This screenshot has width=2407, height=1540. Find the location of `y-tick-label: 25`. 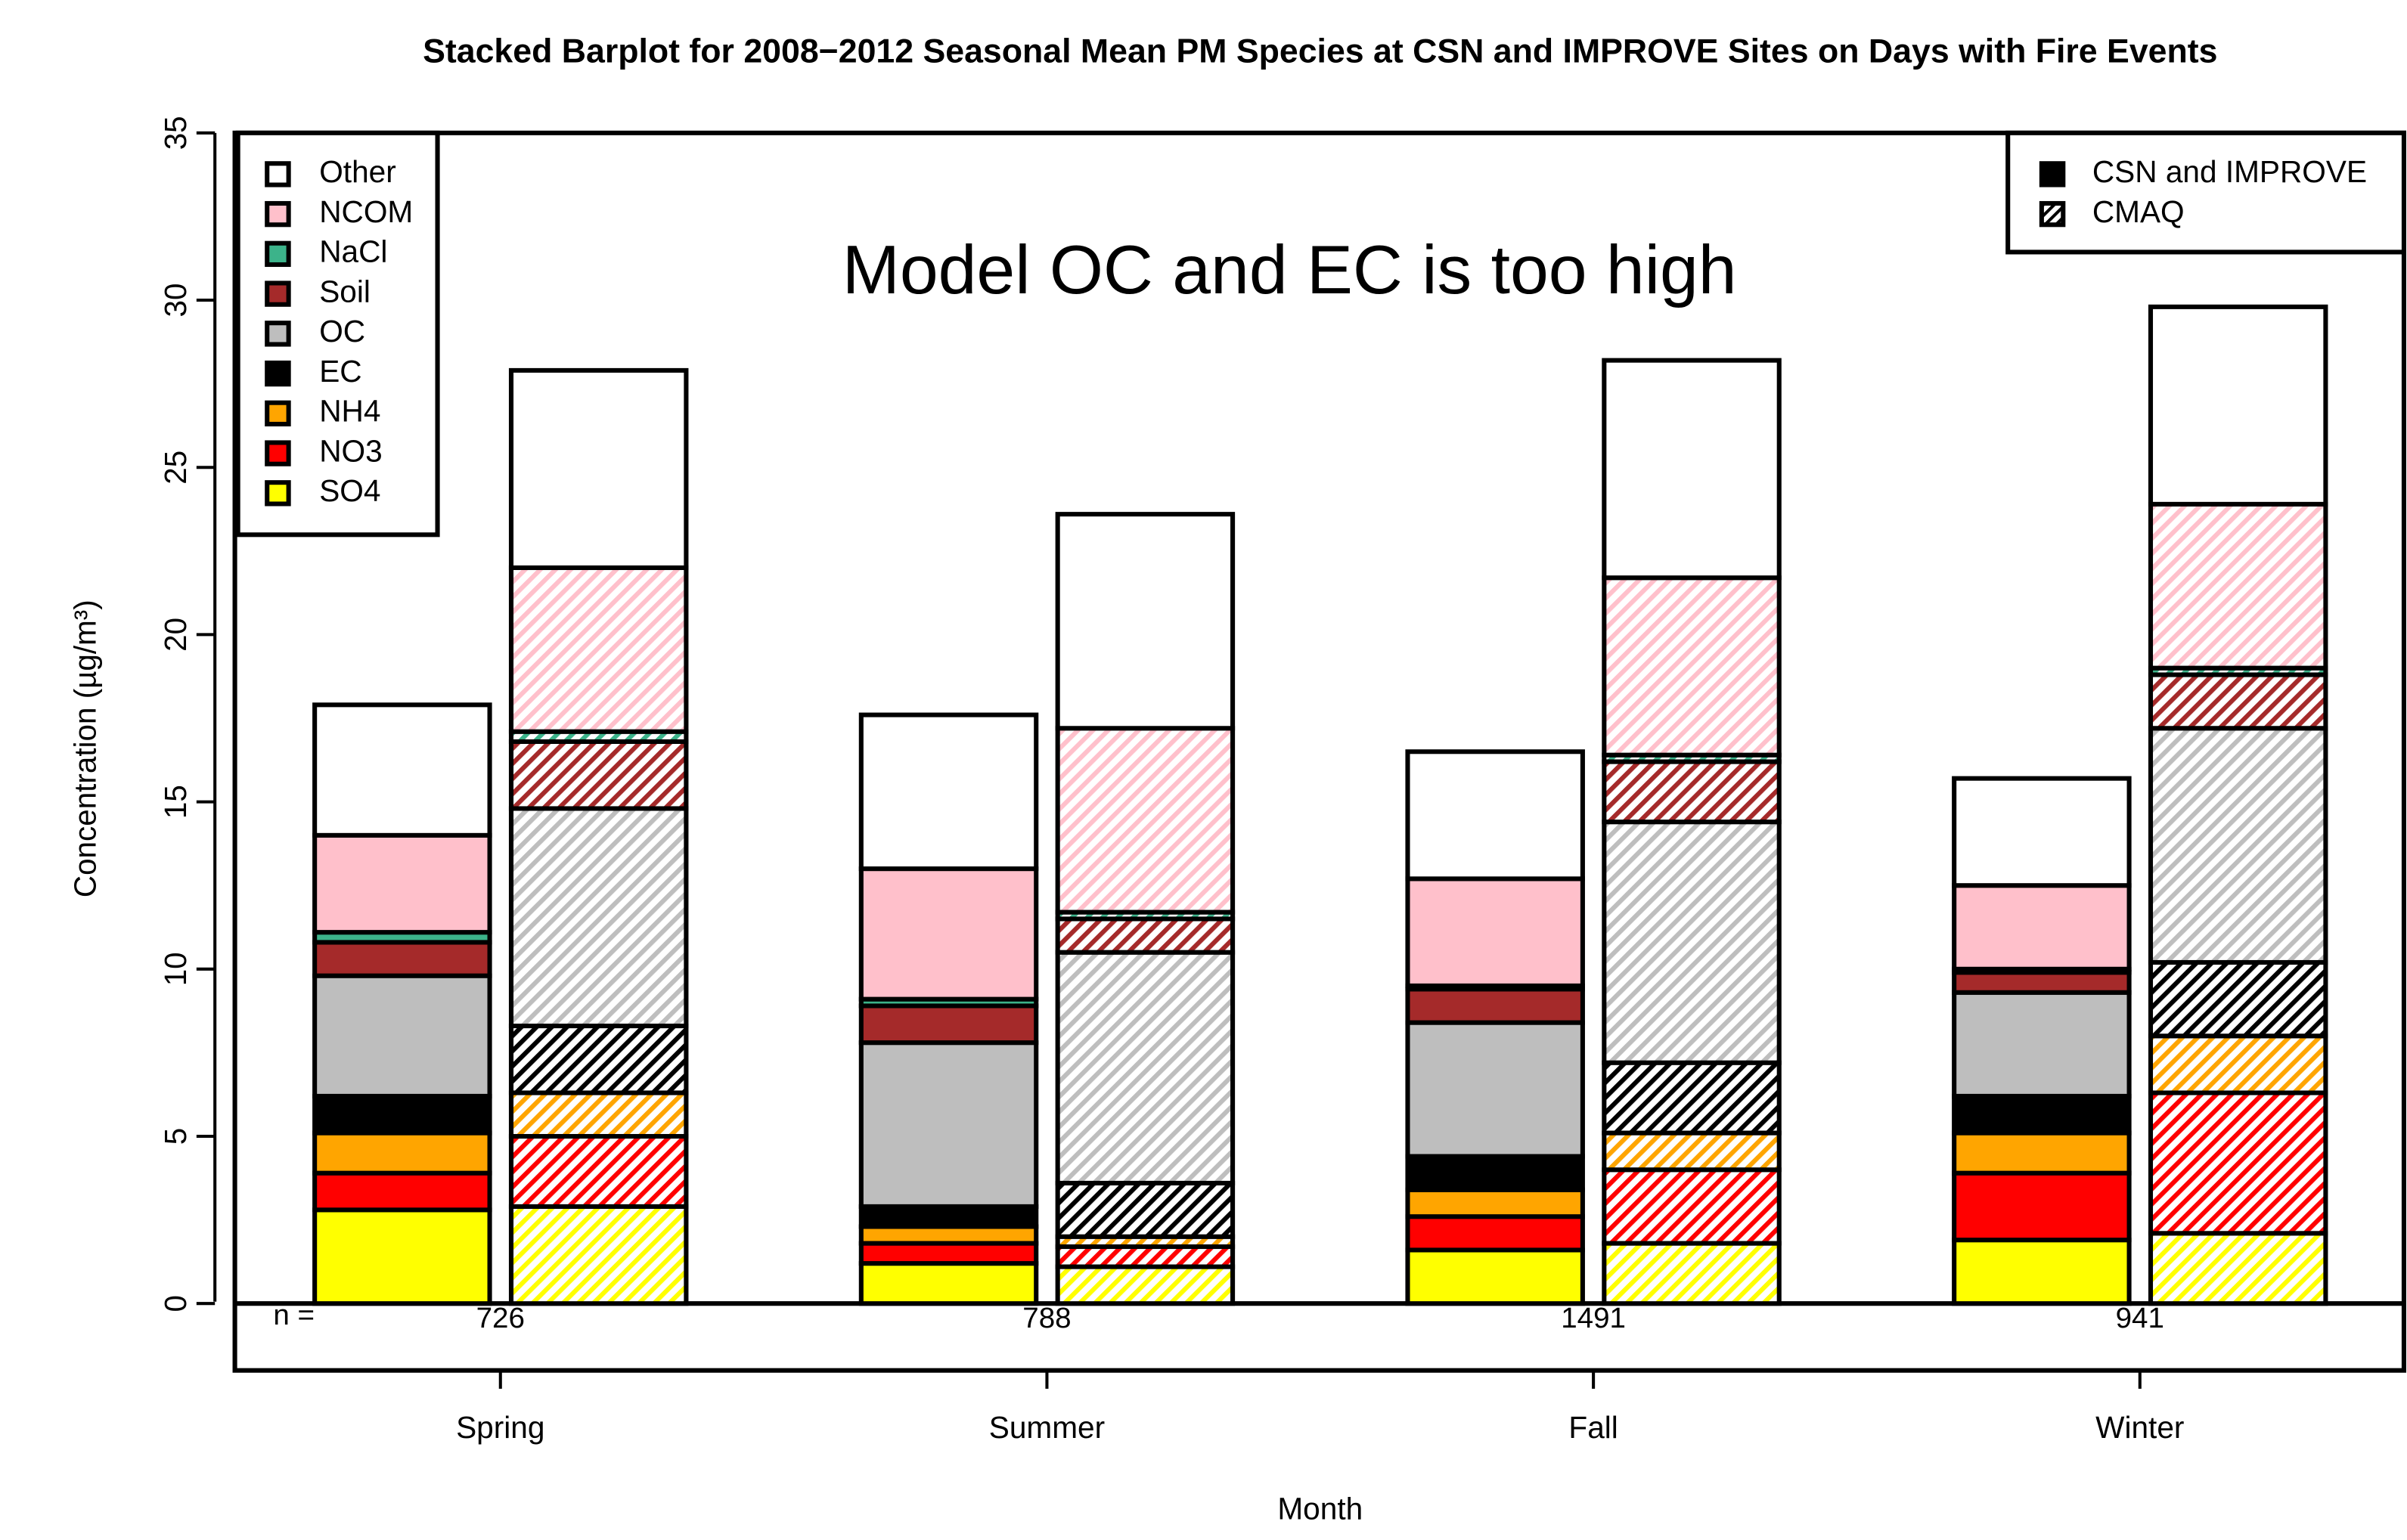

y-tick-label: 25 is located at coordinates (175, 468).